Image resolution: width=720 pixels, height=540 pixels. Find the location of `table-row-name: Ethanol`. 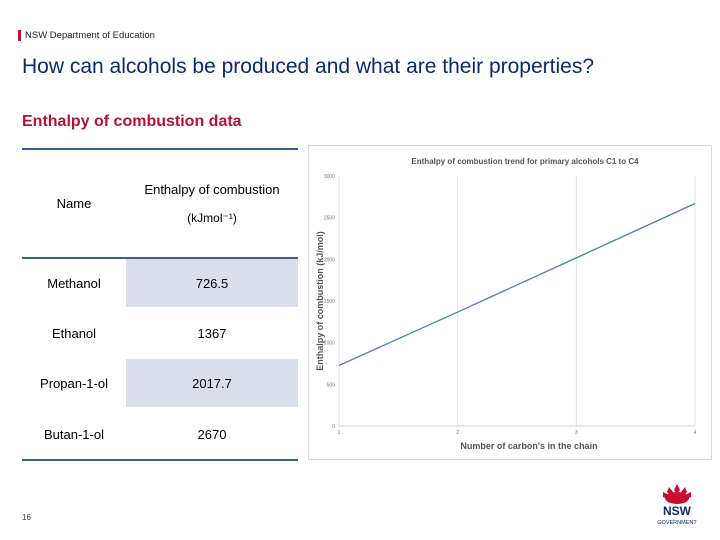

table-row-name: Ethanol is located at coordinates (74, 333).